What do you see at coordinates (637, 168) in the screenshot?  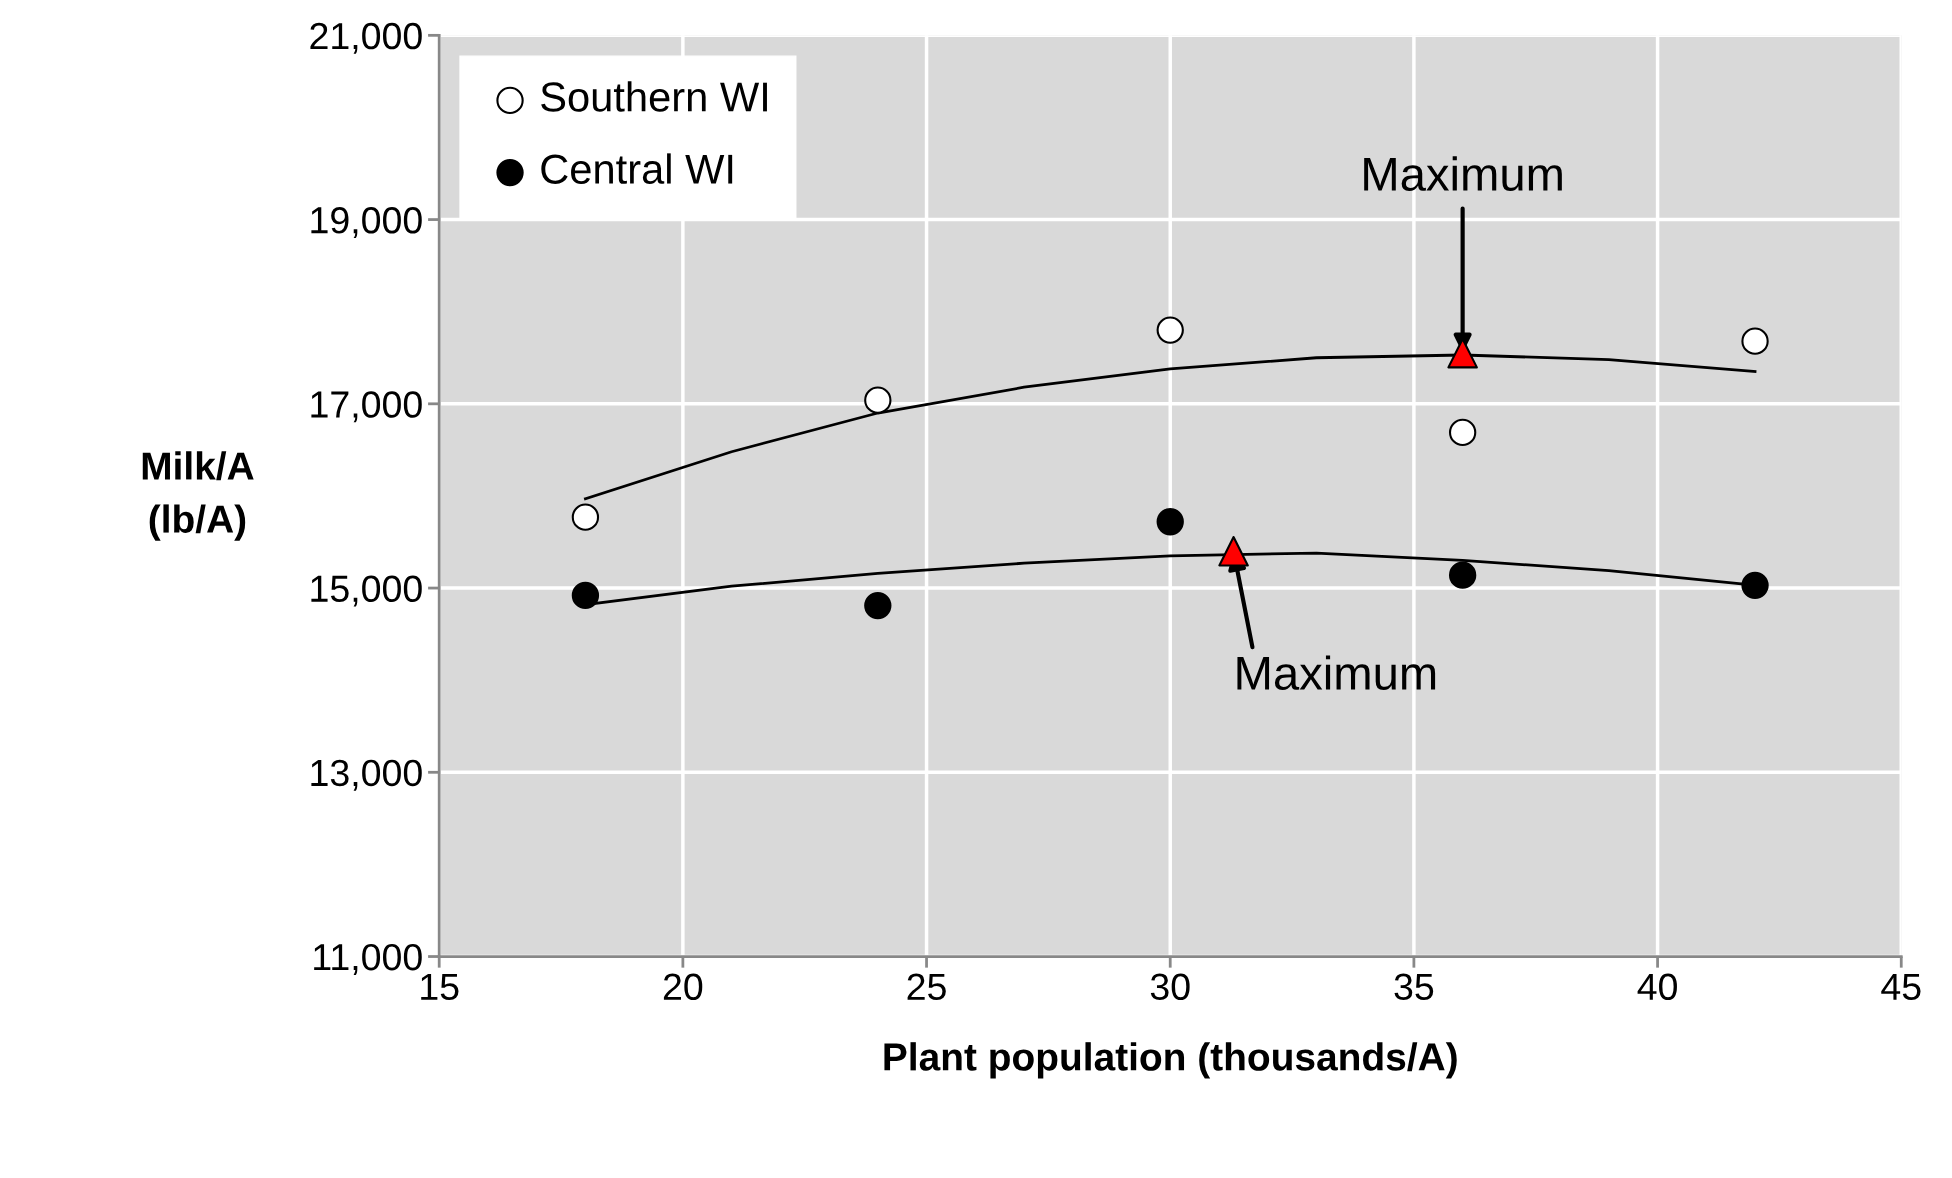 I see `legend-label: Central WI` at bounding box center [637, 168].